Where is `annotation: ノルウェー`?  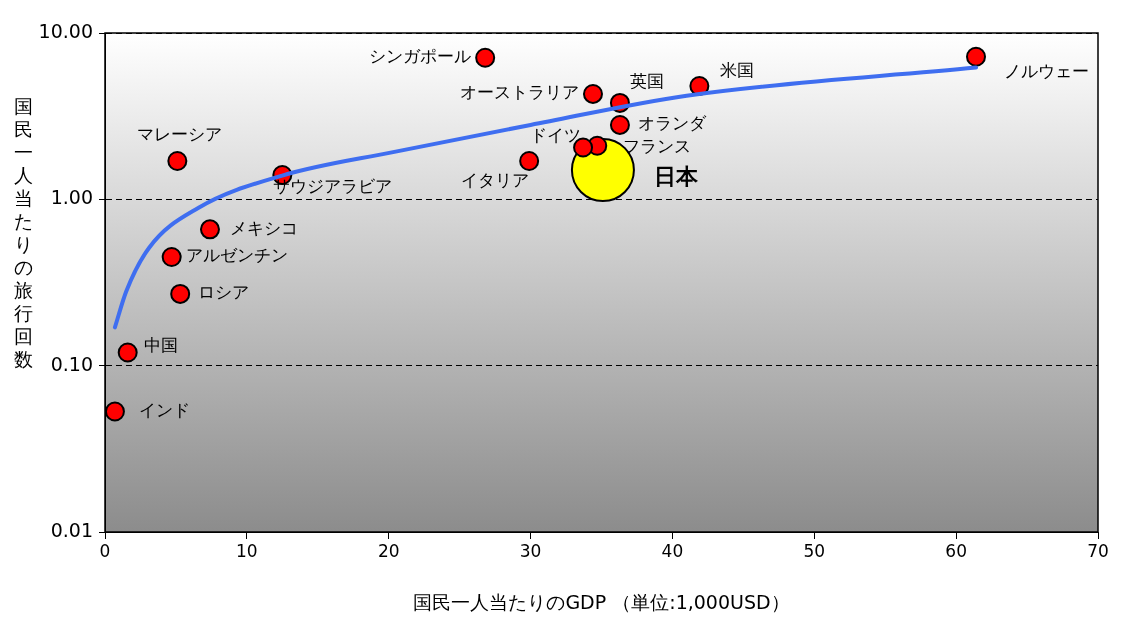
annotation: ノルウェー is located at coordinates (1046, 71).